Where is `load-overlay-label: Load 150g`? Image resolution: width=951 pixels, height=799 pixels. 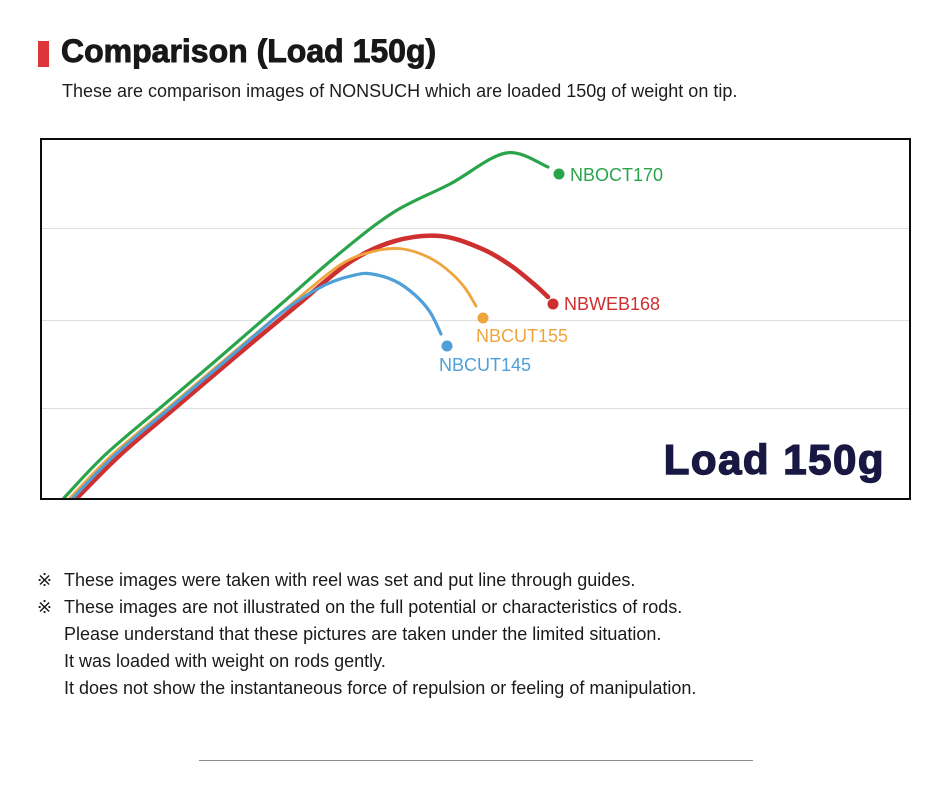 load-overlay-label: Load 150g is located at coordinates (774, 459).